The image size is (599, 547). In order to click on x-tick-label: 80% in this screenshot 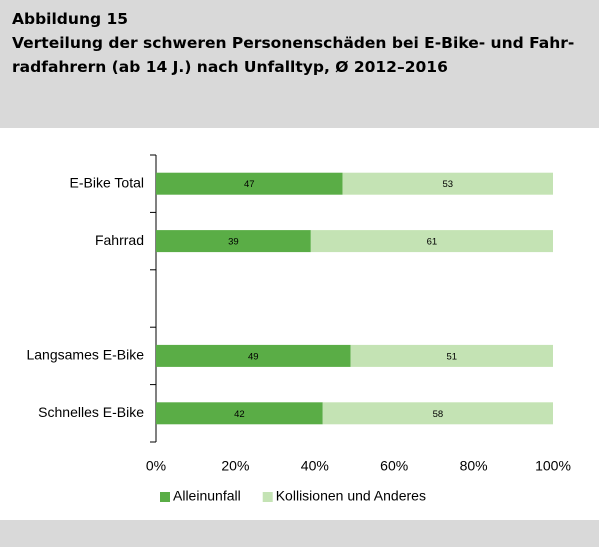, I will do `click(474, 466)`.